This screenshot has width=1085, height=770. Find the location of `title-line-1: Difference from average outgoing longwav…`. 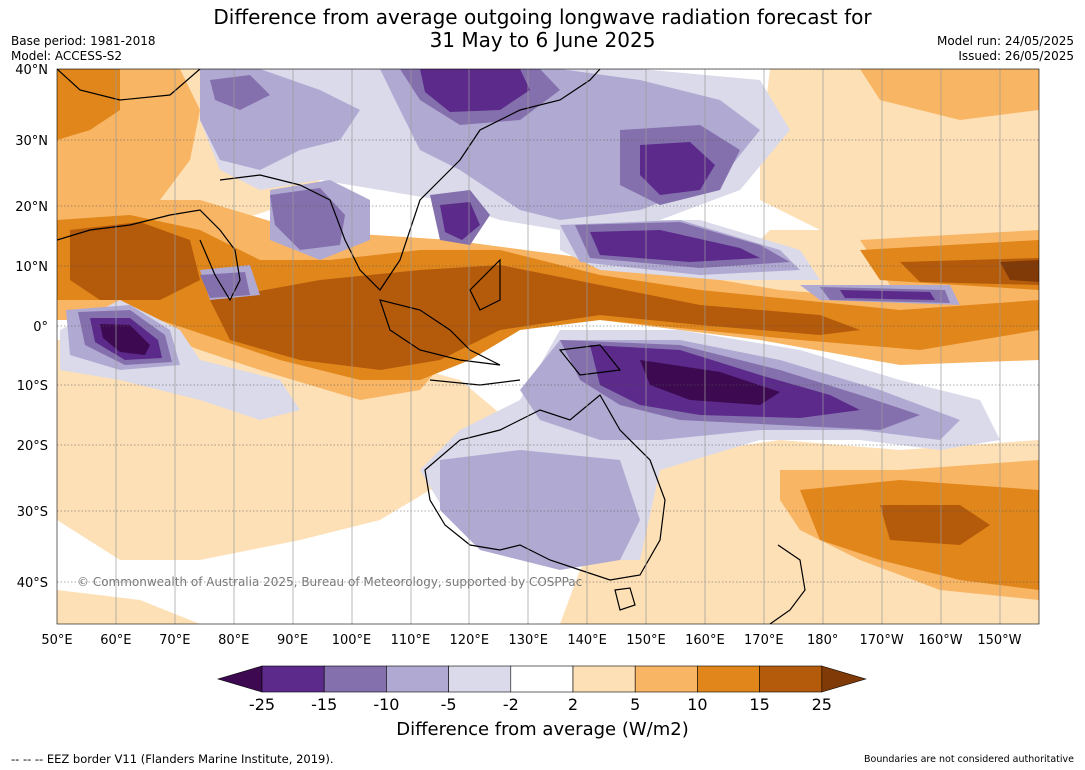

title-line-1: Difference from average outgoing longwav… is located at coordinates (542, 17).